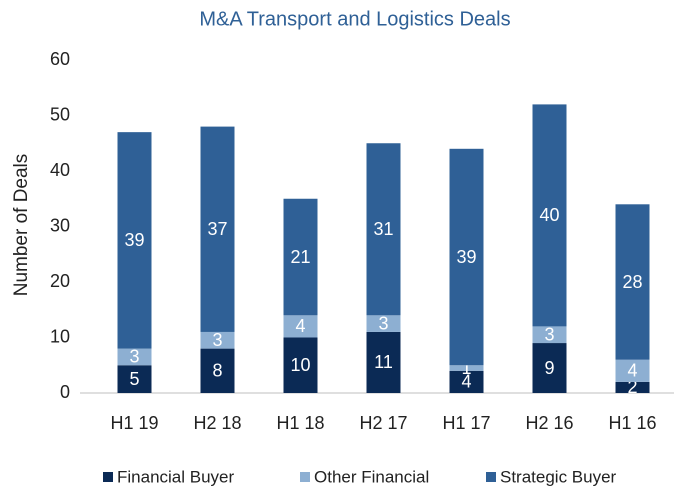 The image size is (677, 492). I want to click on data-label: 28, so click(632, 282).